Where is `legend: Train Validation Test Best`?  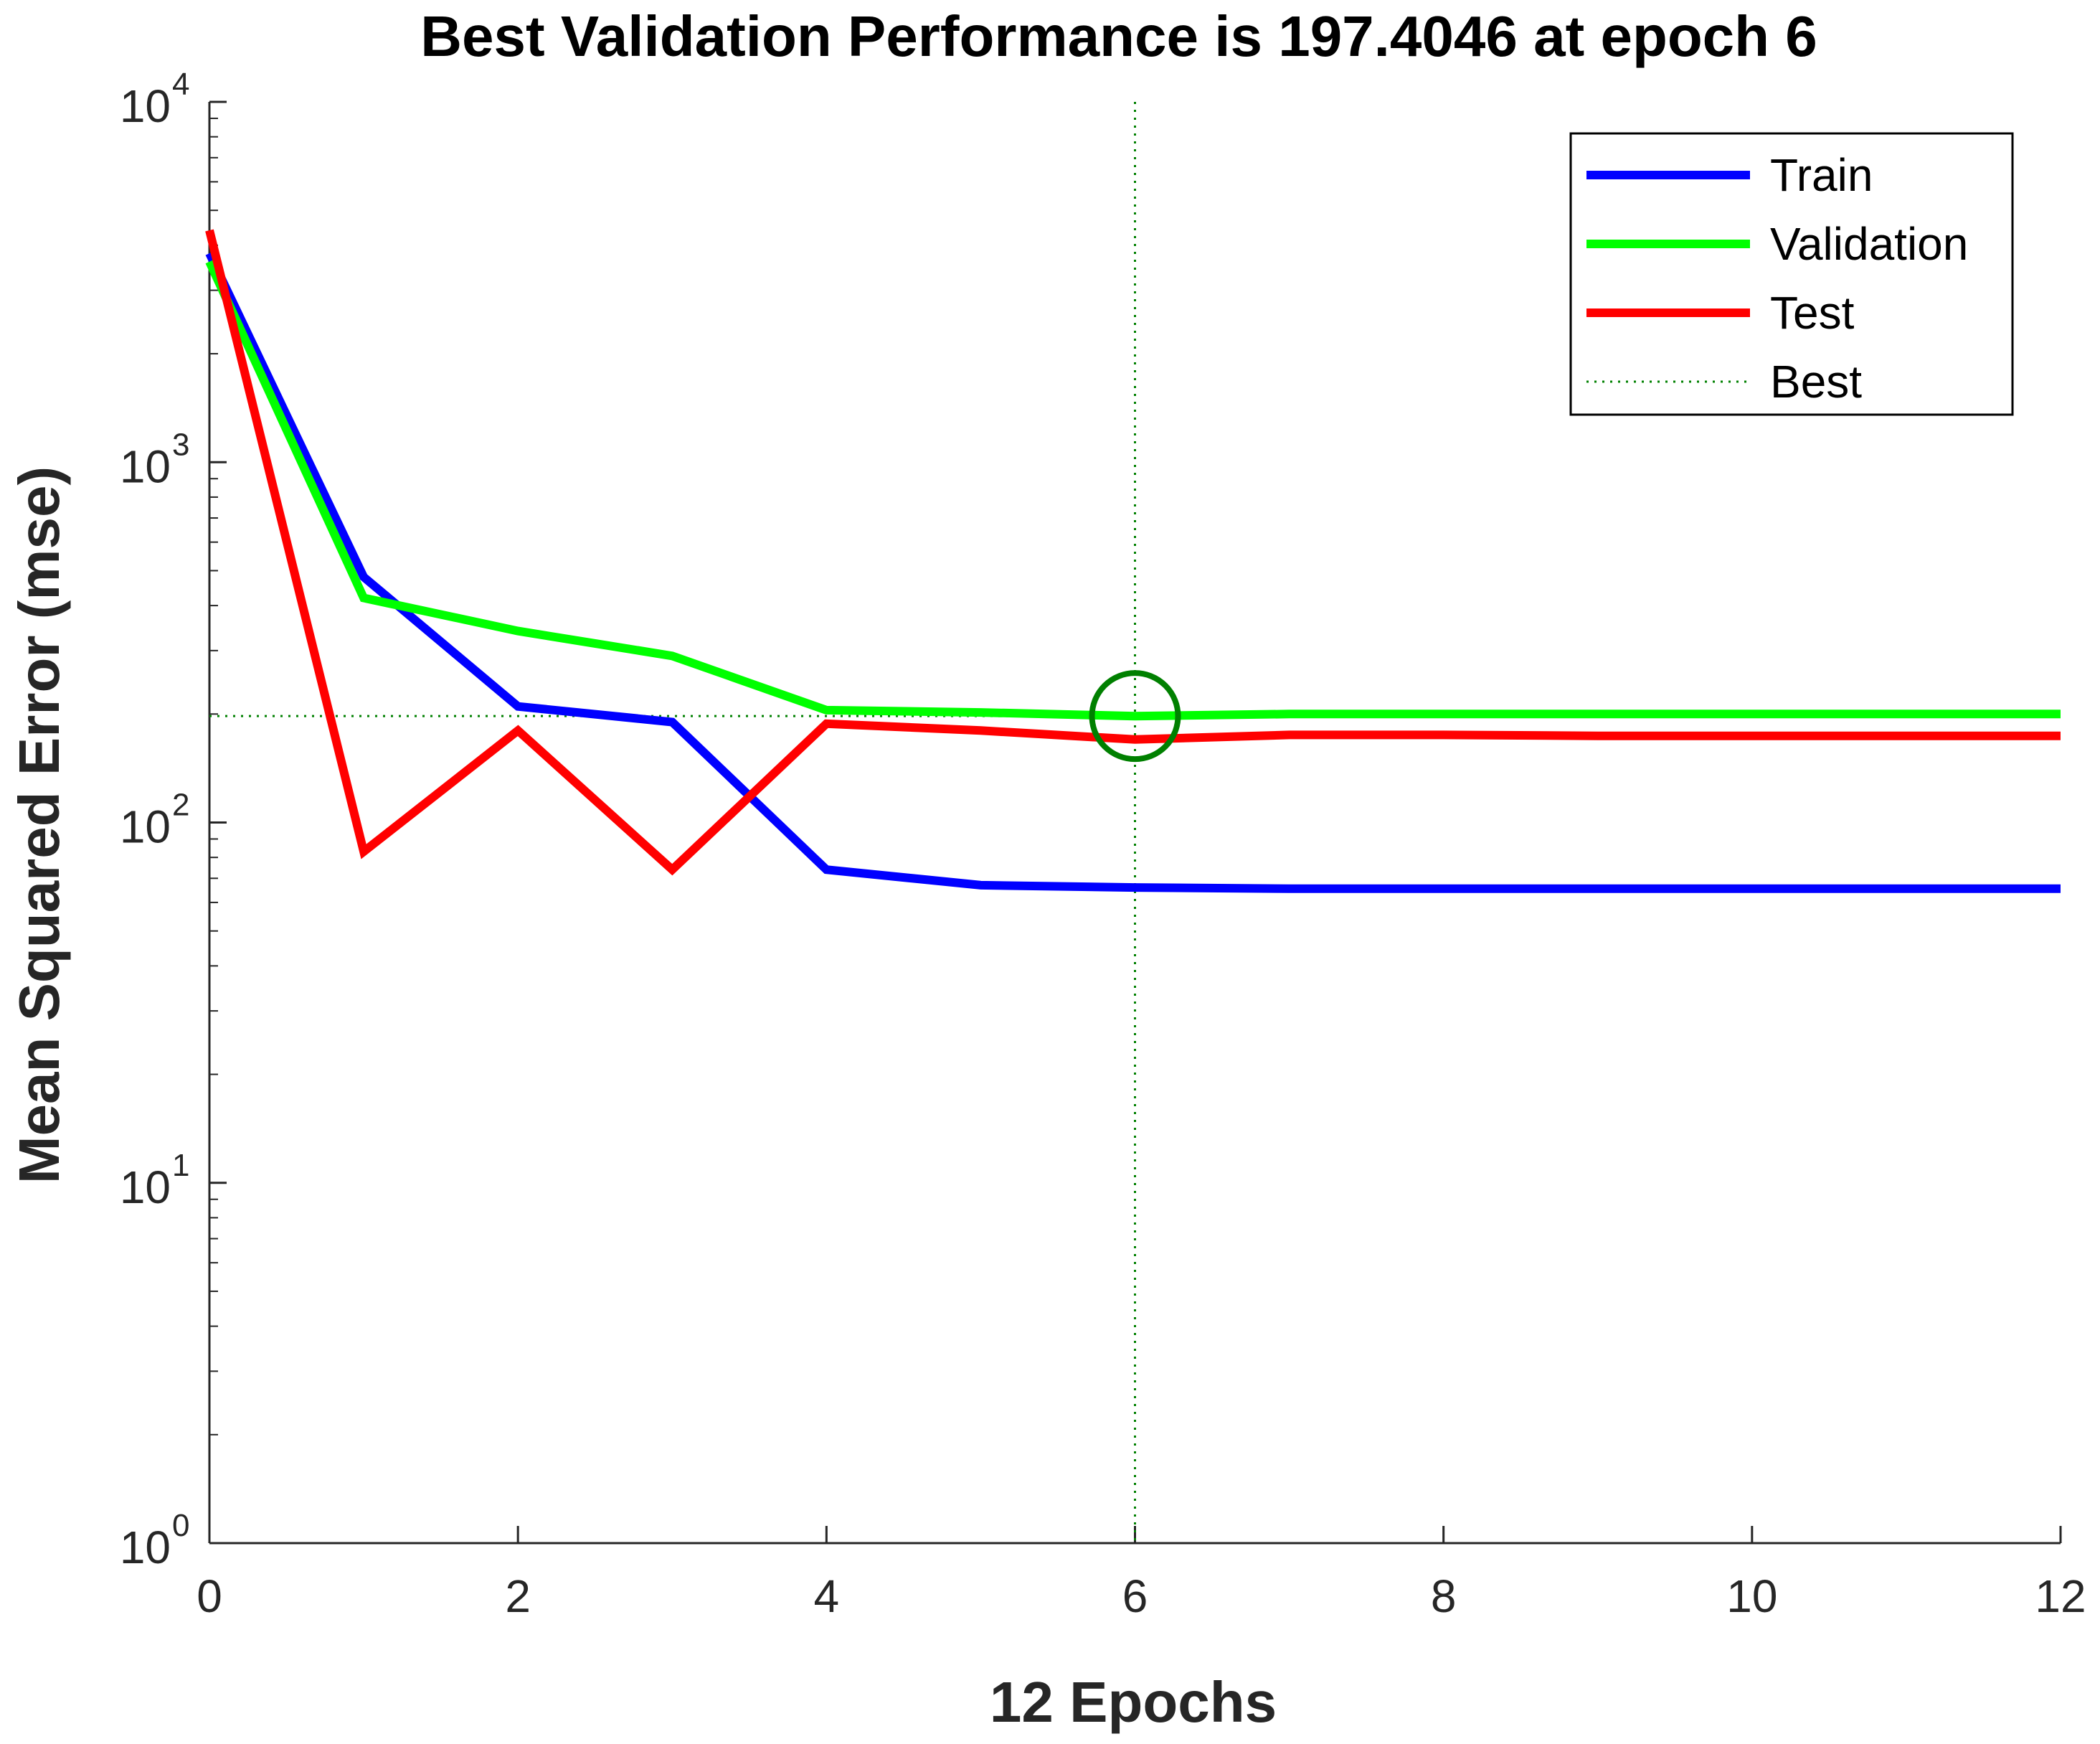
legend: Train Validation Test Best is located at coordinates (1791, 274).